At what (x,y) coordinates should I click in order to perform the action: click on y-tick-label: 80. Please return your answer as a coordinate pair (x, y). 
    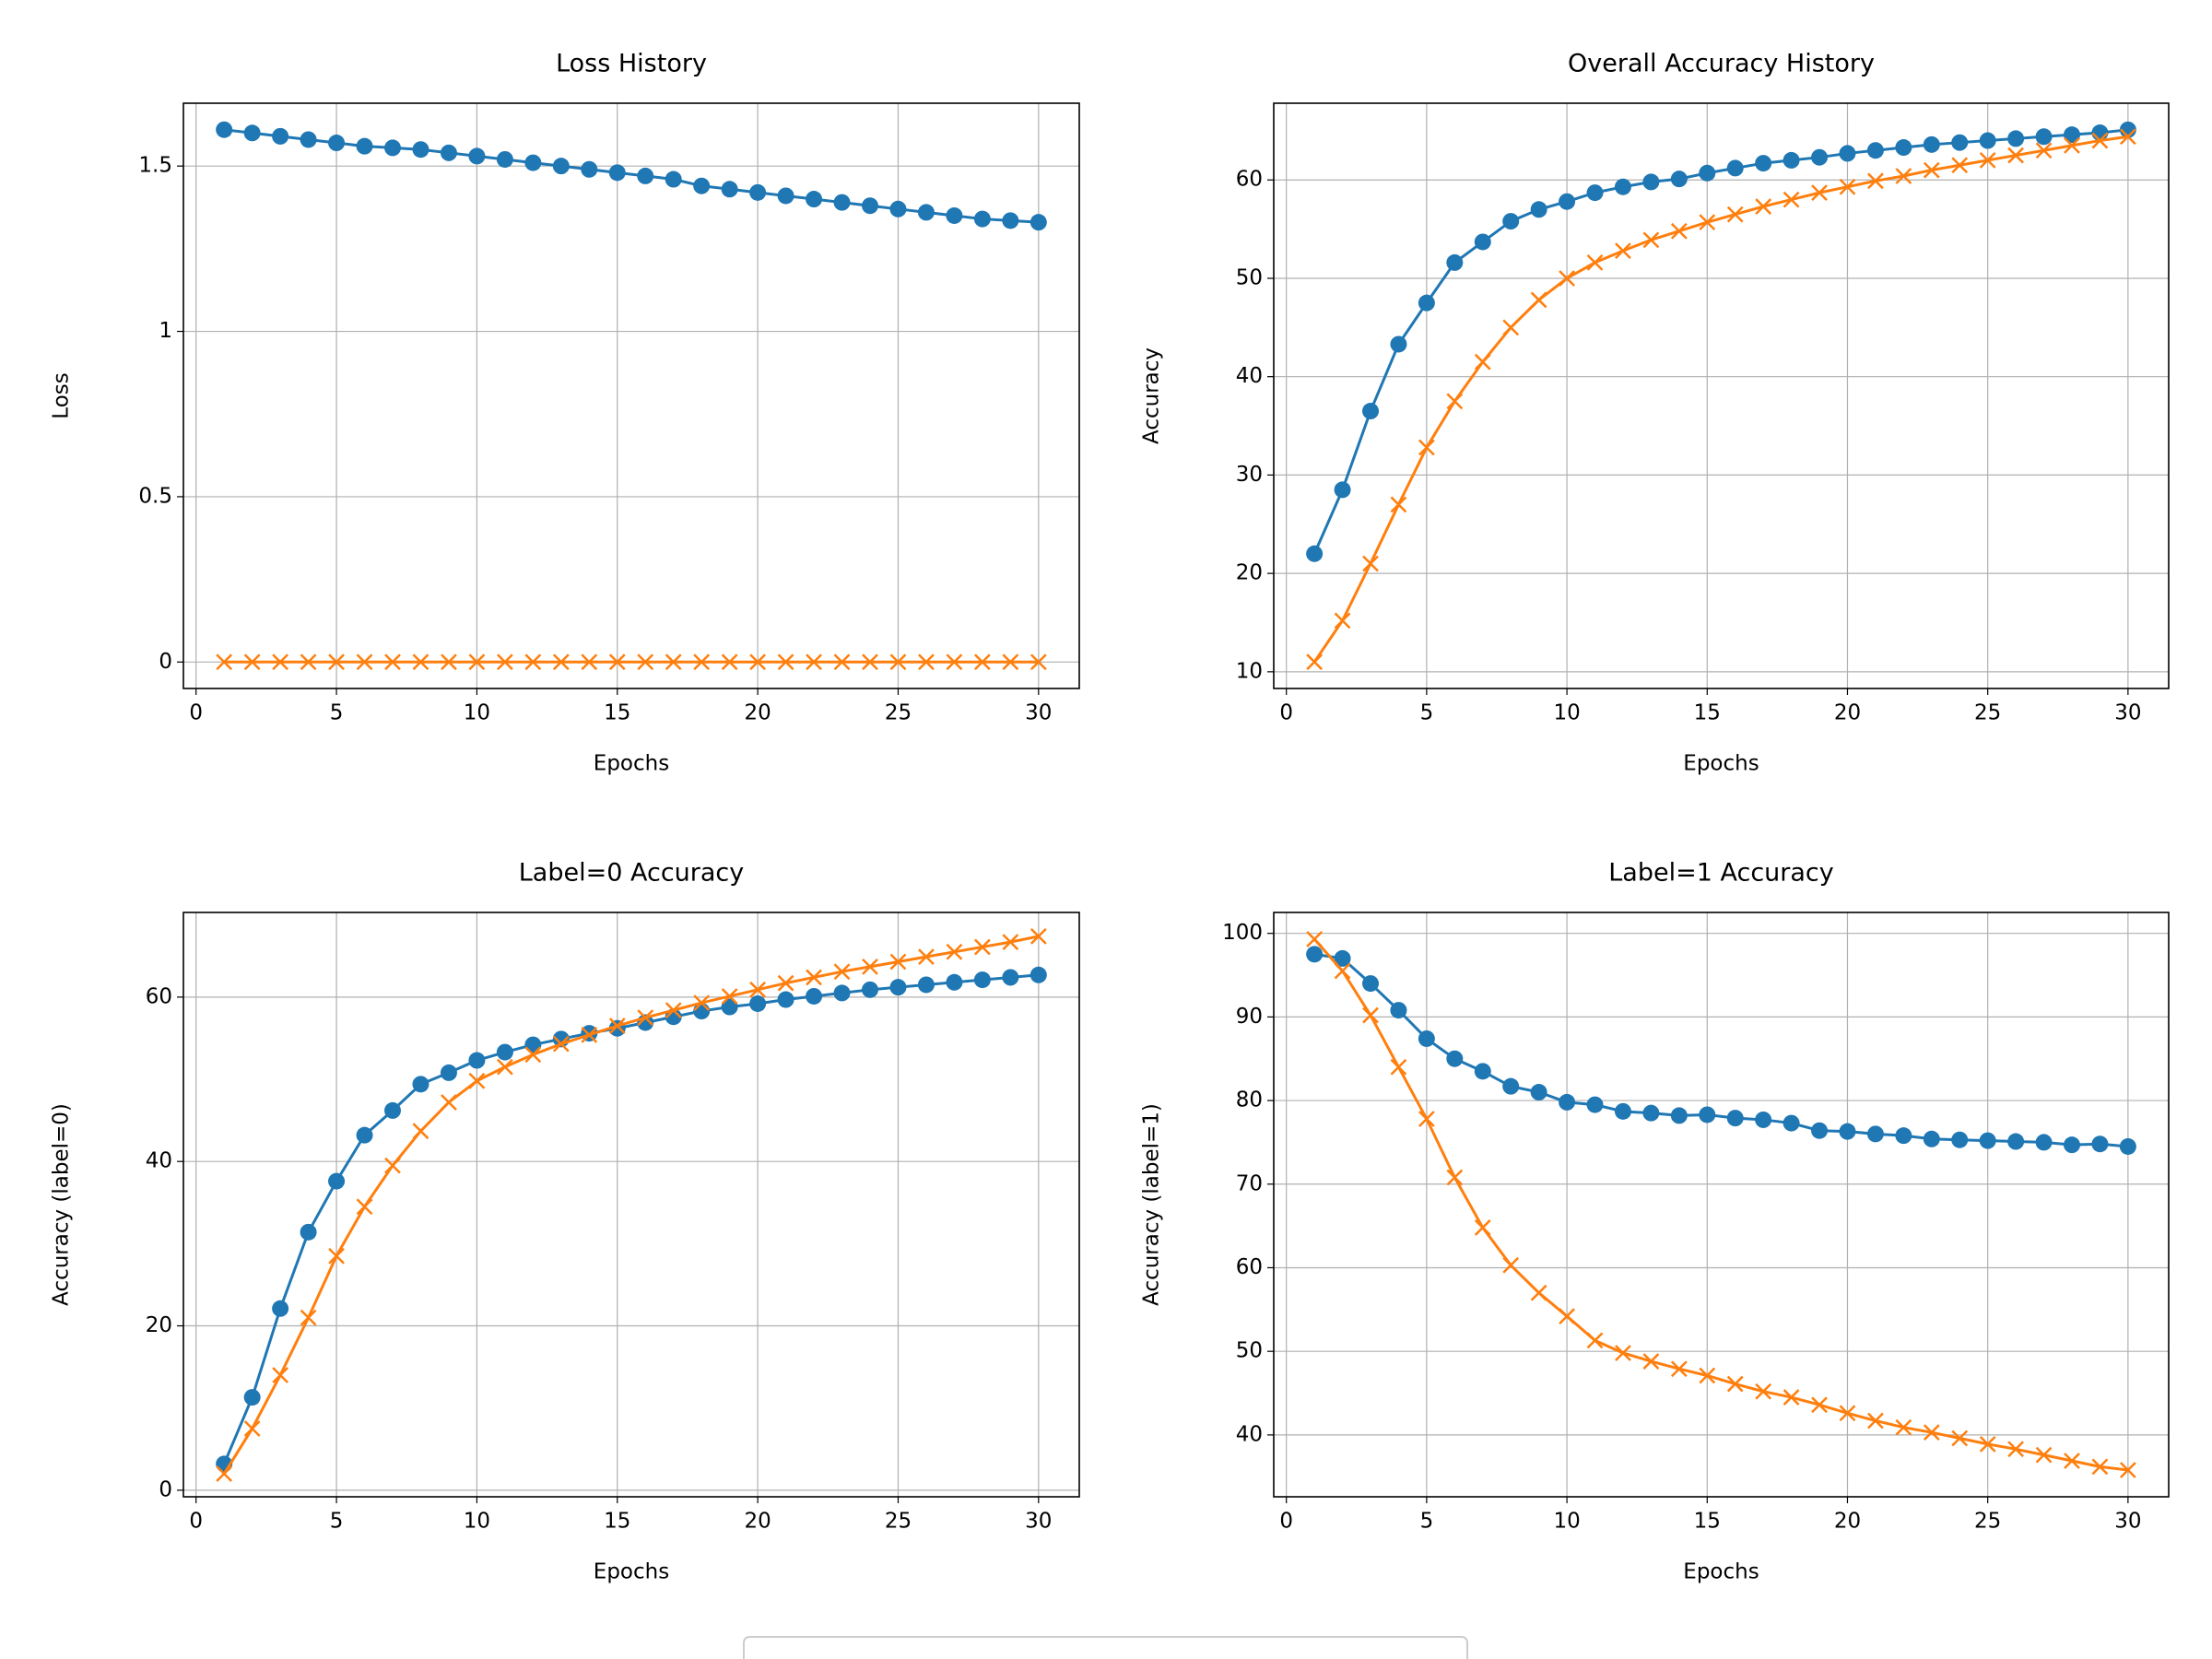
    Looking at the image, I should click on (1249, 1100).